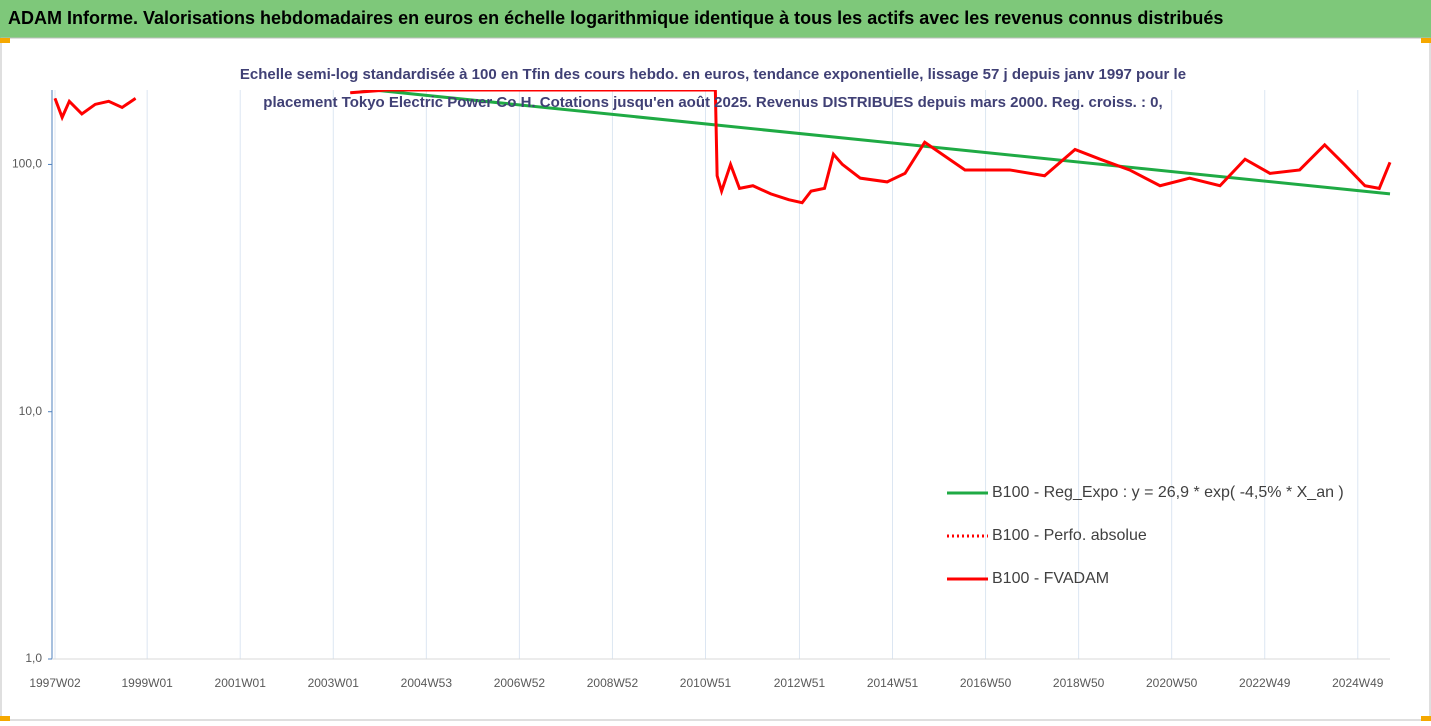  Describe the element at coordinates (55, 683) in the screenshot. I see `x-tick-label: 1997W02` at that location.